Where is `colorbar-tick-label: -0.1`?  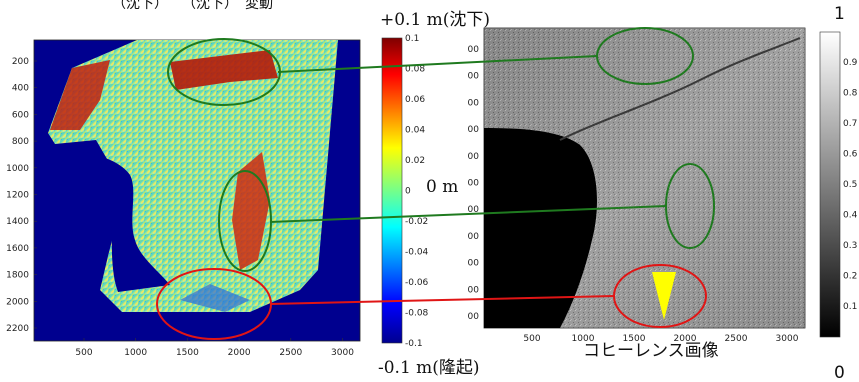 colorbar-tick-label: -0.1 is located at coordinates (414, 344).